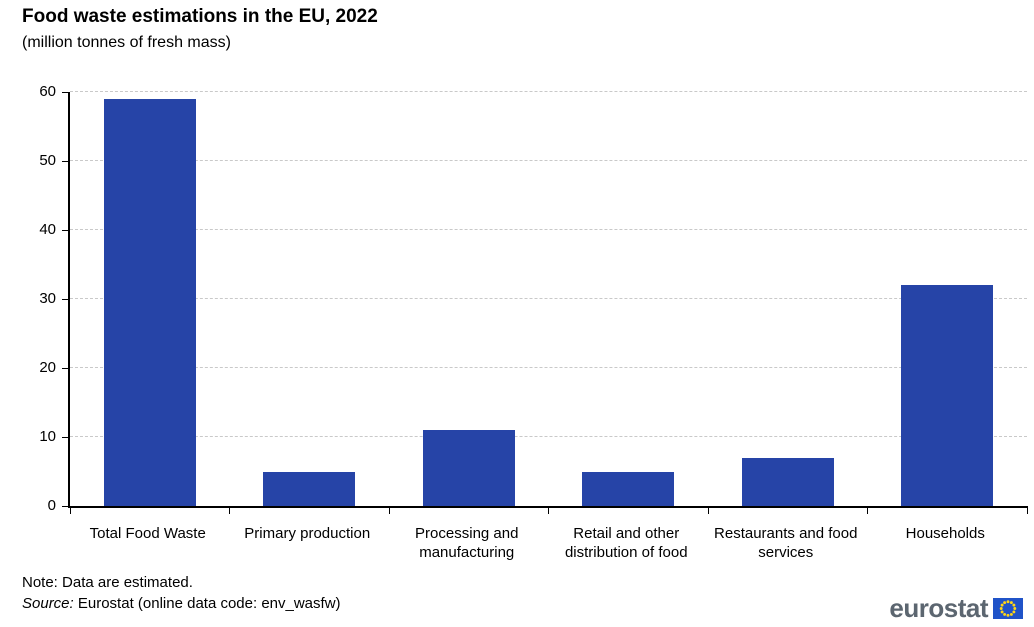 Image resolution: width=1034 pixels, height=627 pixels. I want to click on x-axis-label: Retail and other distribution of food, so click(626, 543).